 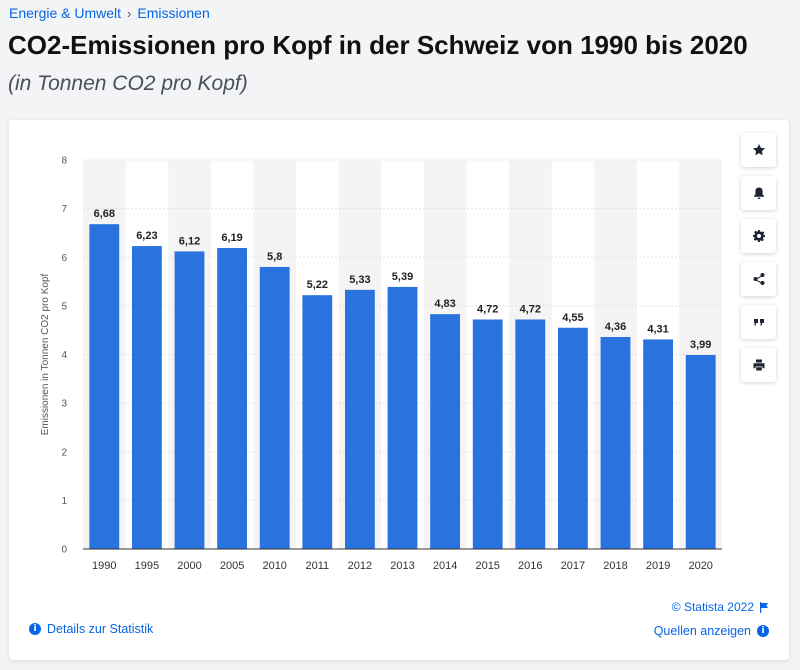 I want to click on x-tick-label: 2005, so click(x=232, y=566).